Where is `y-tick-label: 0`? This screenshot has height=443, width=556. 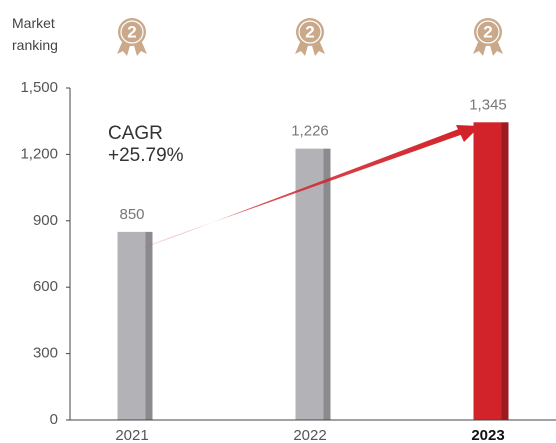
y-tick-label: 0 is located at coordinates (54, 419).